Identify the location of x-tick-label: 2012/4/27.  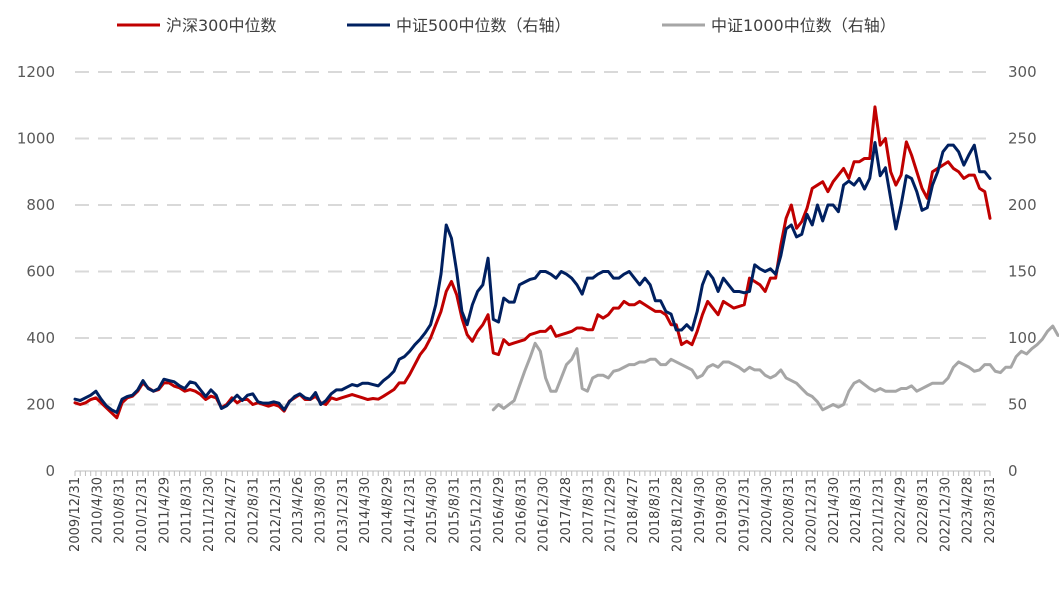
(231, 510).